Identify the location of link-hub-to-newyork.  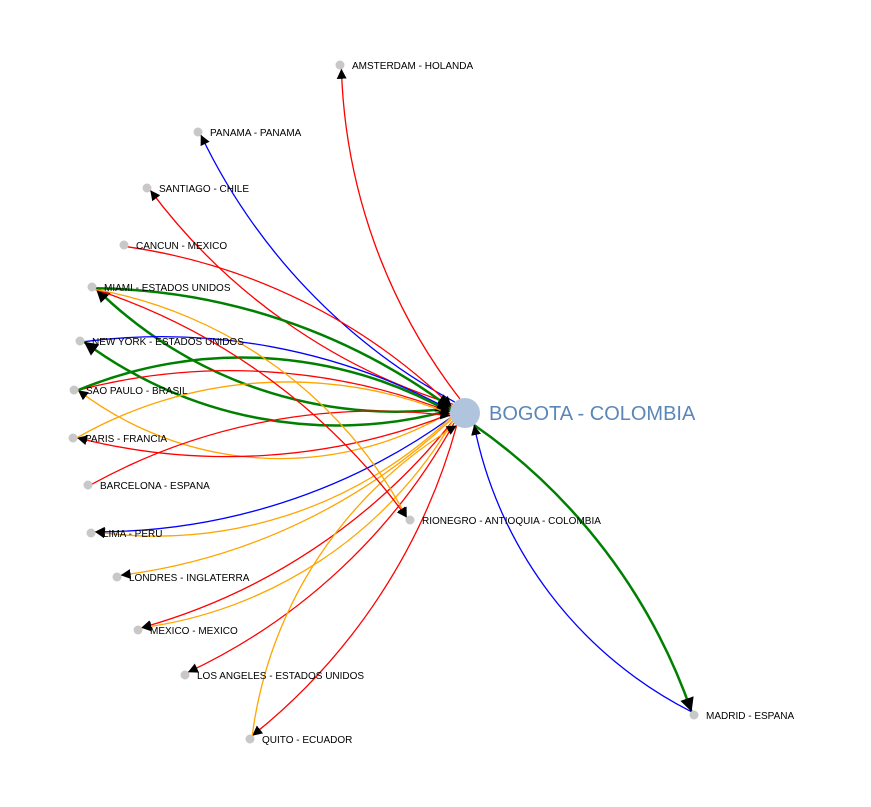
(267, 383).